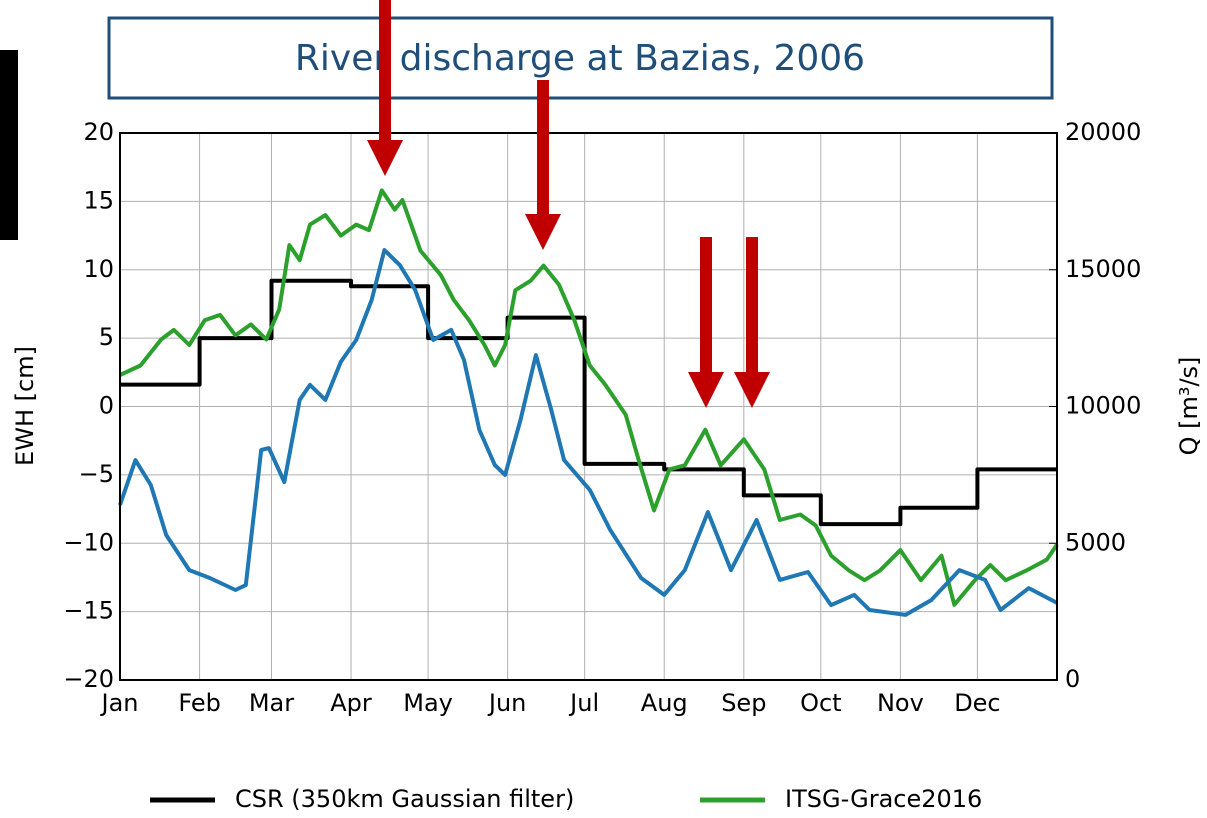 Image resolution: width=1207 pixels, height=818 pixels. What do you see at coordinates (1095, 542) in the screenshot?
I see `y2-tick-label: 5000` at bounding box center [1095, 542].